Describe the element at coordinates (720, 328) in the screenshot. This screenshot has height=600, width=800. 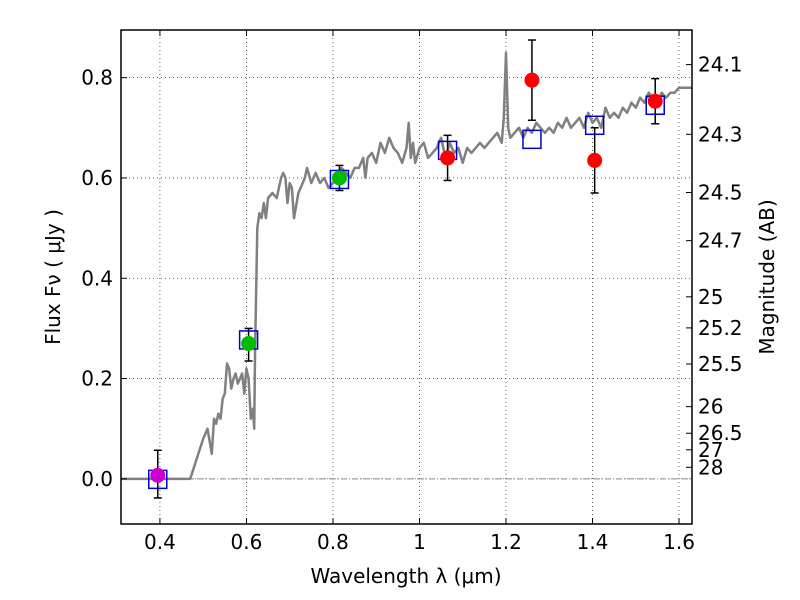
I see `y2-tick-label: 25.2` at that location.